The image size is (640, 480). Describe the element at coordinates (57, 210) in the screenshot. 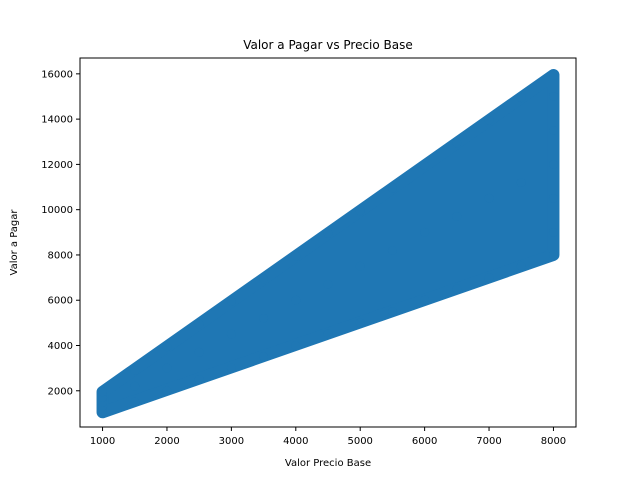

I see `y-tick-label: 10000` at that location.